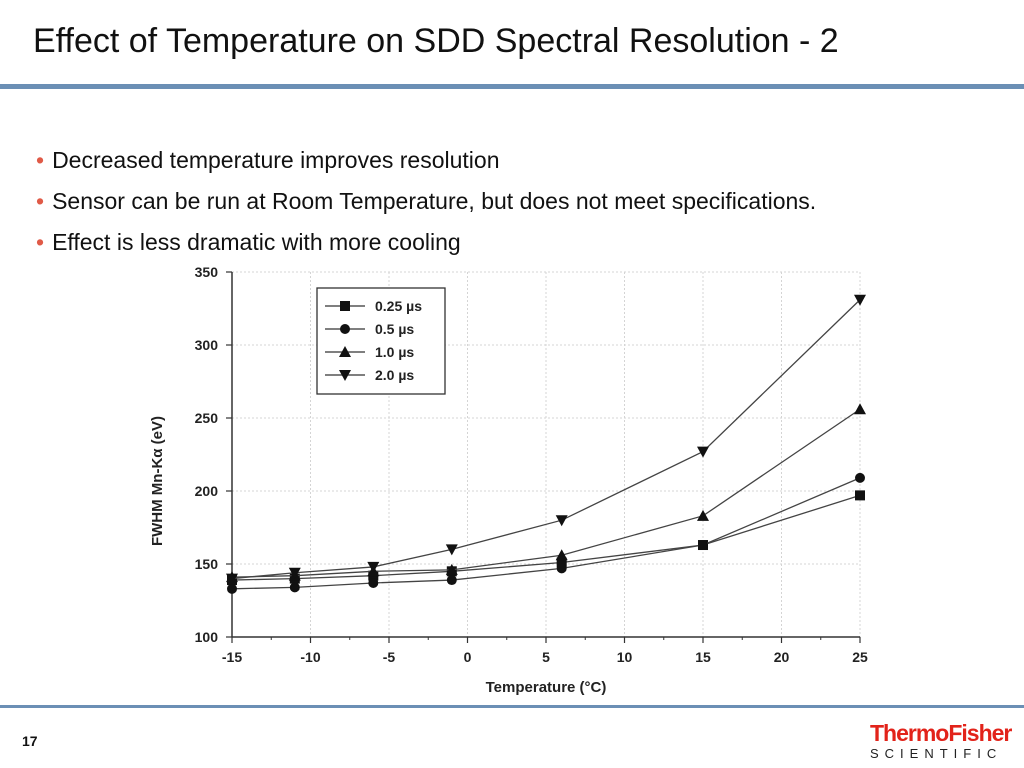 The image size is (1024, 768). What do you see at coordinates (207, 345) in the screenshot?
I see `y-tick-label: 300` at bounding box center [207, 345].